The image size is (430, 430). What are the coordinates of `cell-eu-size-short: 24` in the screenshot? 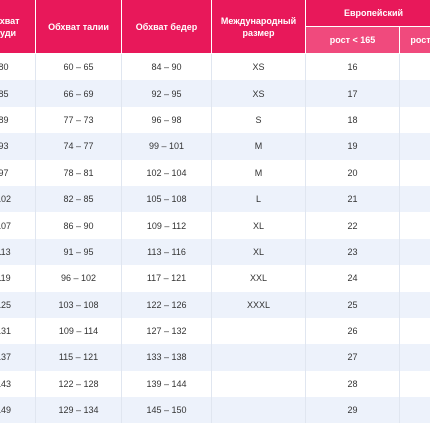 It's located at (353, 278).